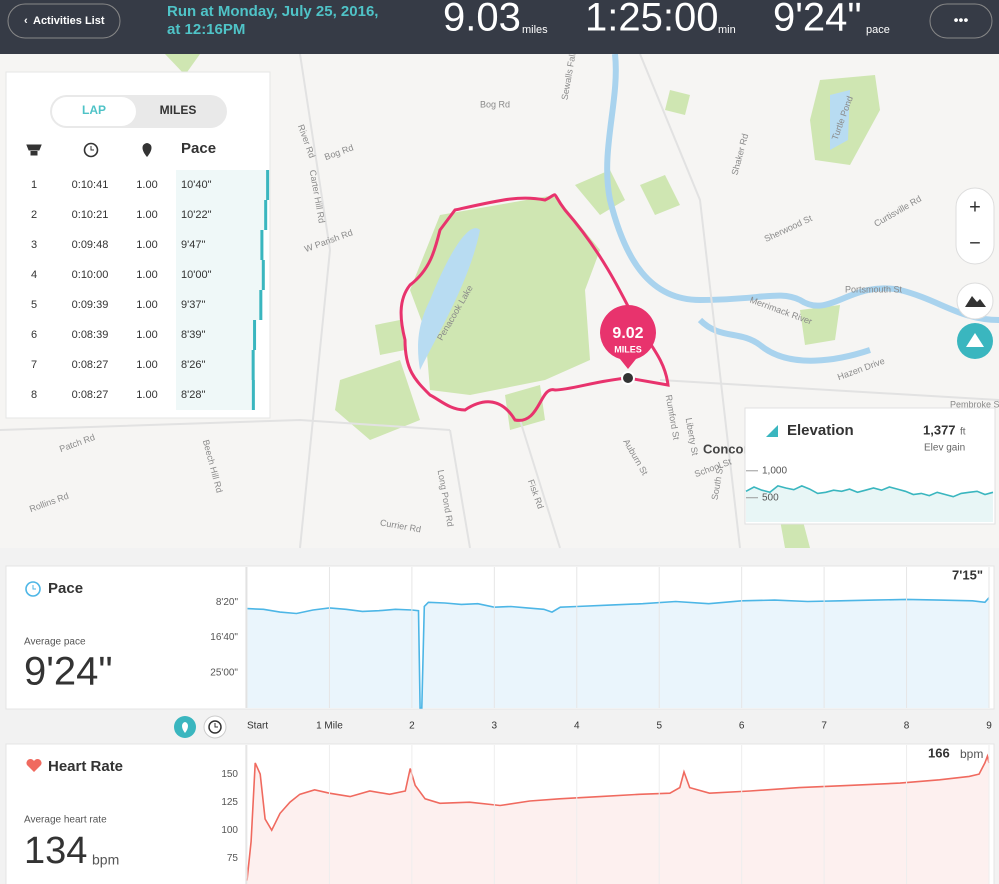 Image resolution: width=999 pixels, height=884 pixels. Describe the element at coordinates (193, 245) in the screenshot. I see `lap-cell: 9'47"` at that location.